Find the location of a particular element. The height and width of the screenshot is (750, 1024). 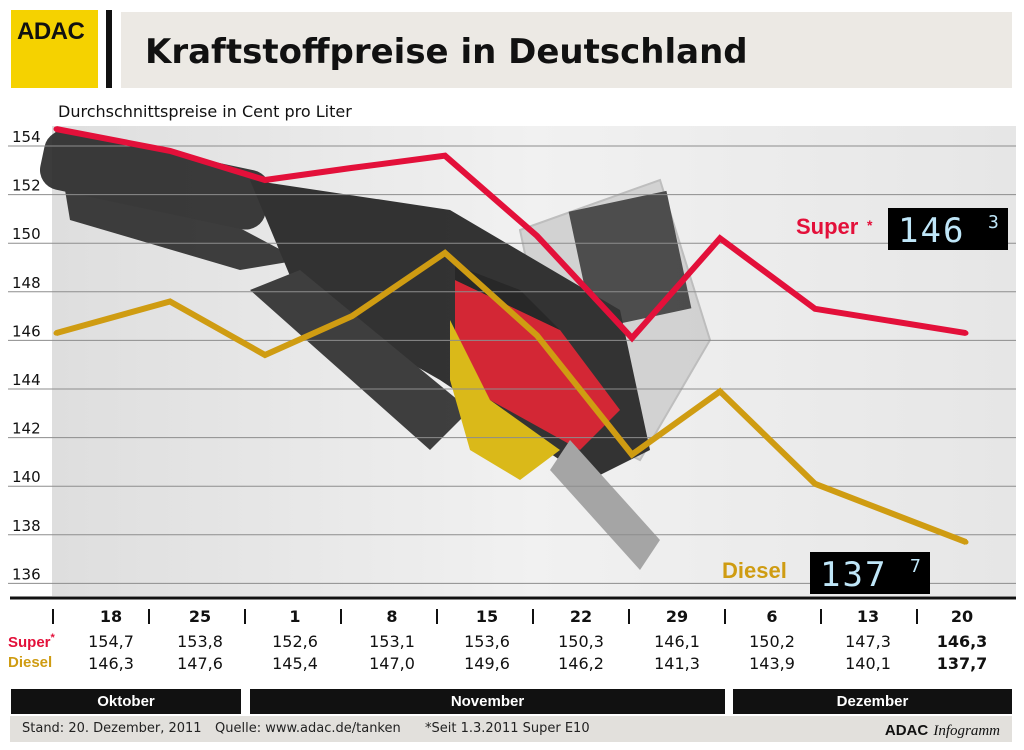

adac-infogramm-brand: ADAC Infogramm is located at coordinates (942, 730).